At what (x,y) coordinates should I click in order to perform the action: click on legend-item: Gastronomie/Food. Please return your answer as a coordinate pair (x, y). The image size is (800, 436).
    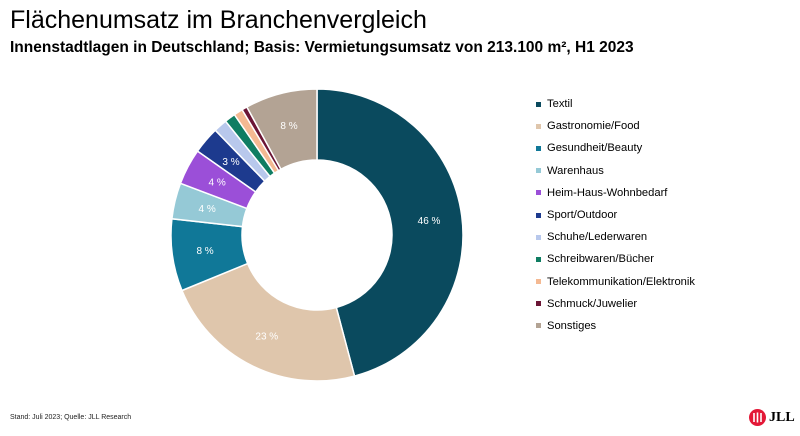
    Looking at the image, I should click on (615, 126).